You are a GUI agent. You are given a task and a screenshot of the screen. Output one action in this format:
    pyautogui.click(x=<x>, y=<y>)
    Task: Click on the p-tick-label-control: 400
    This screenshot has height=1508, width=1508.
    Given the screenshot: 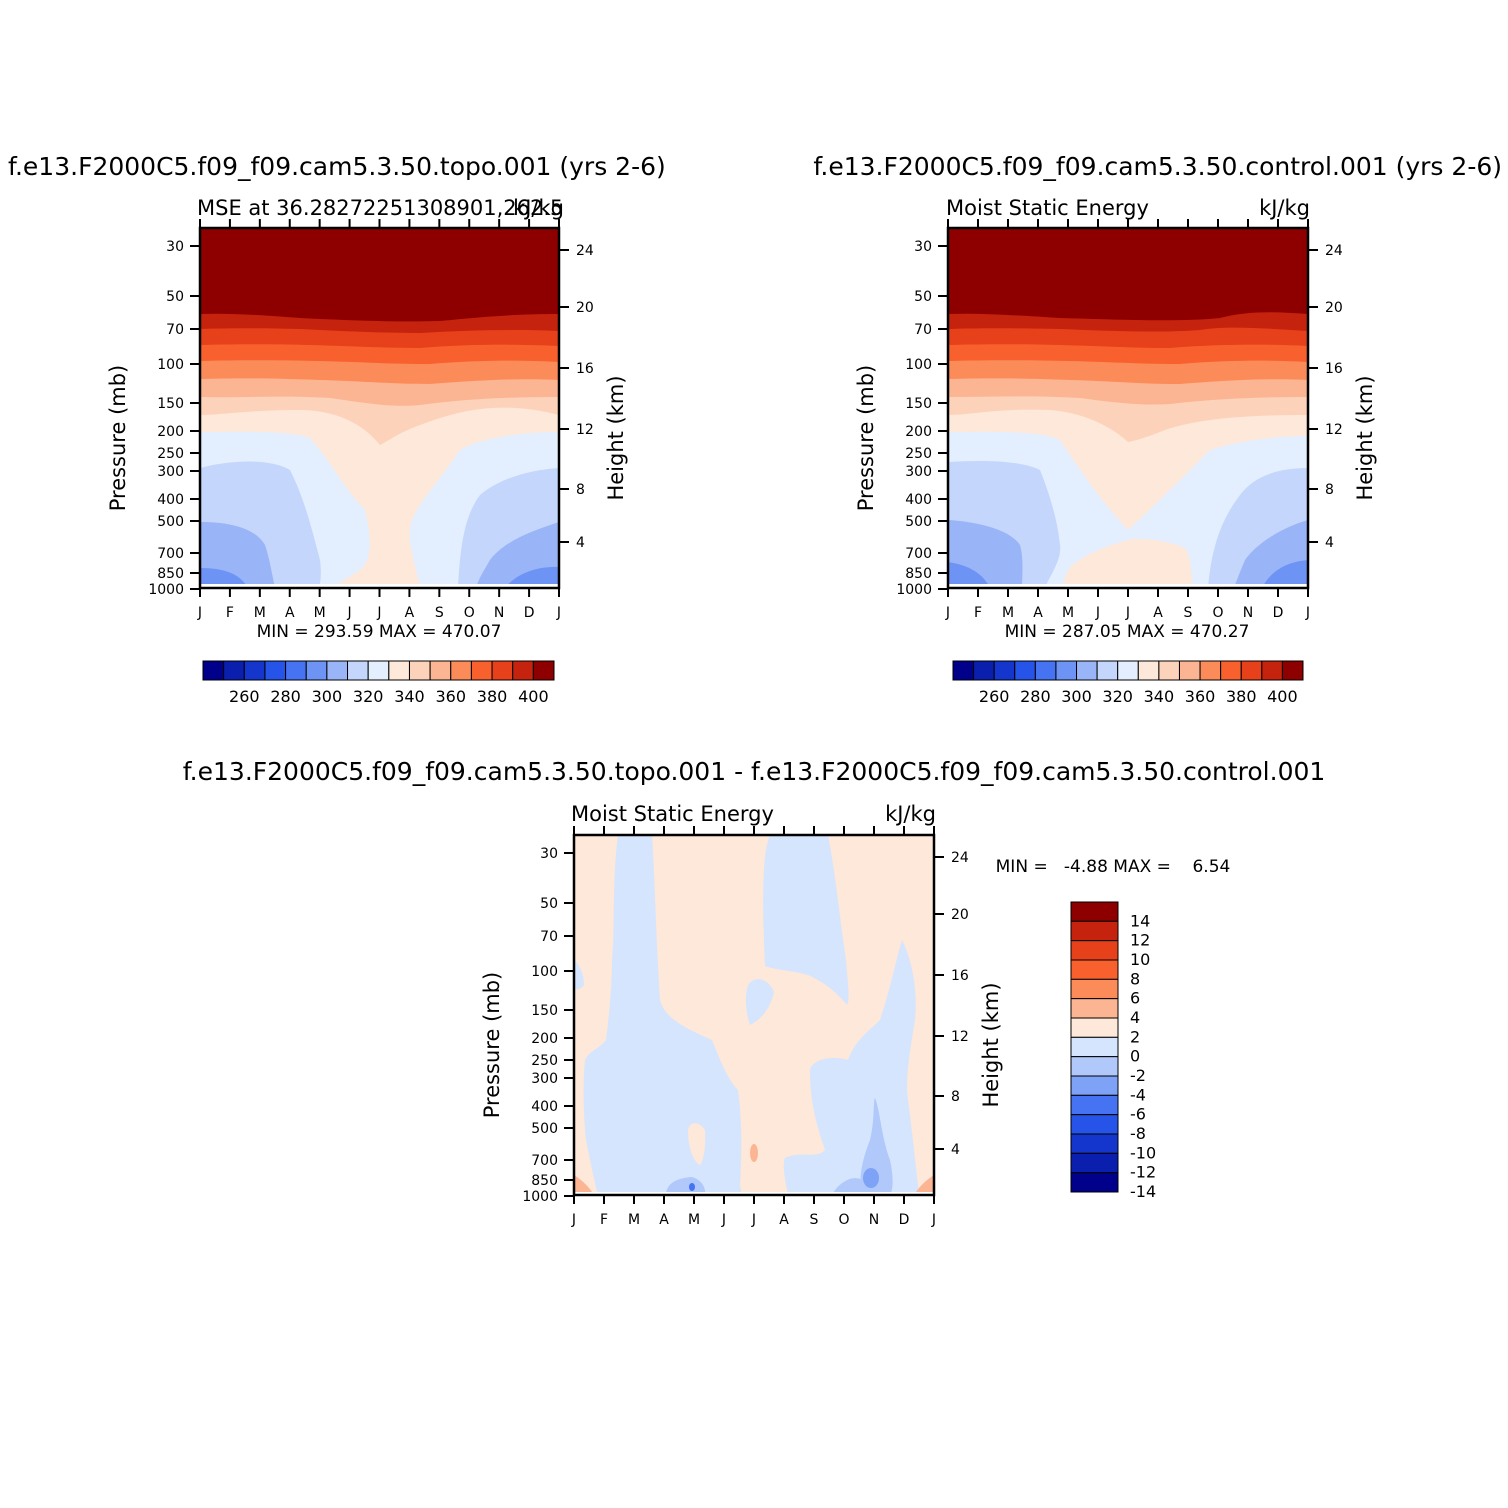 What is the action you would take?
    pyautogui.click(x=918, y=500)
    